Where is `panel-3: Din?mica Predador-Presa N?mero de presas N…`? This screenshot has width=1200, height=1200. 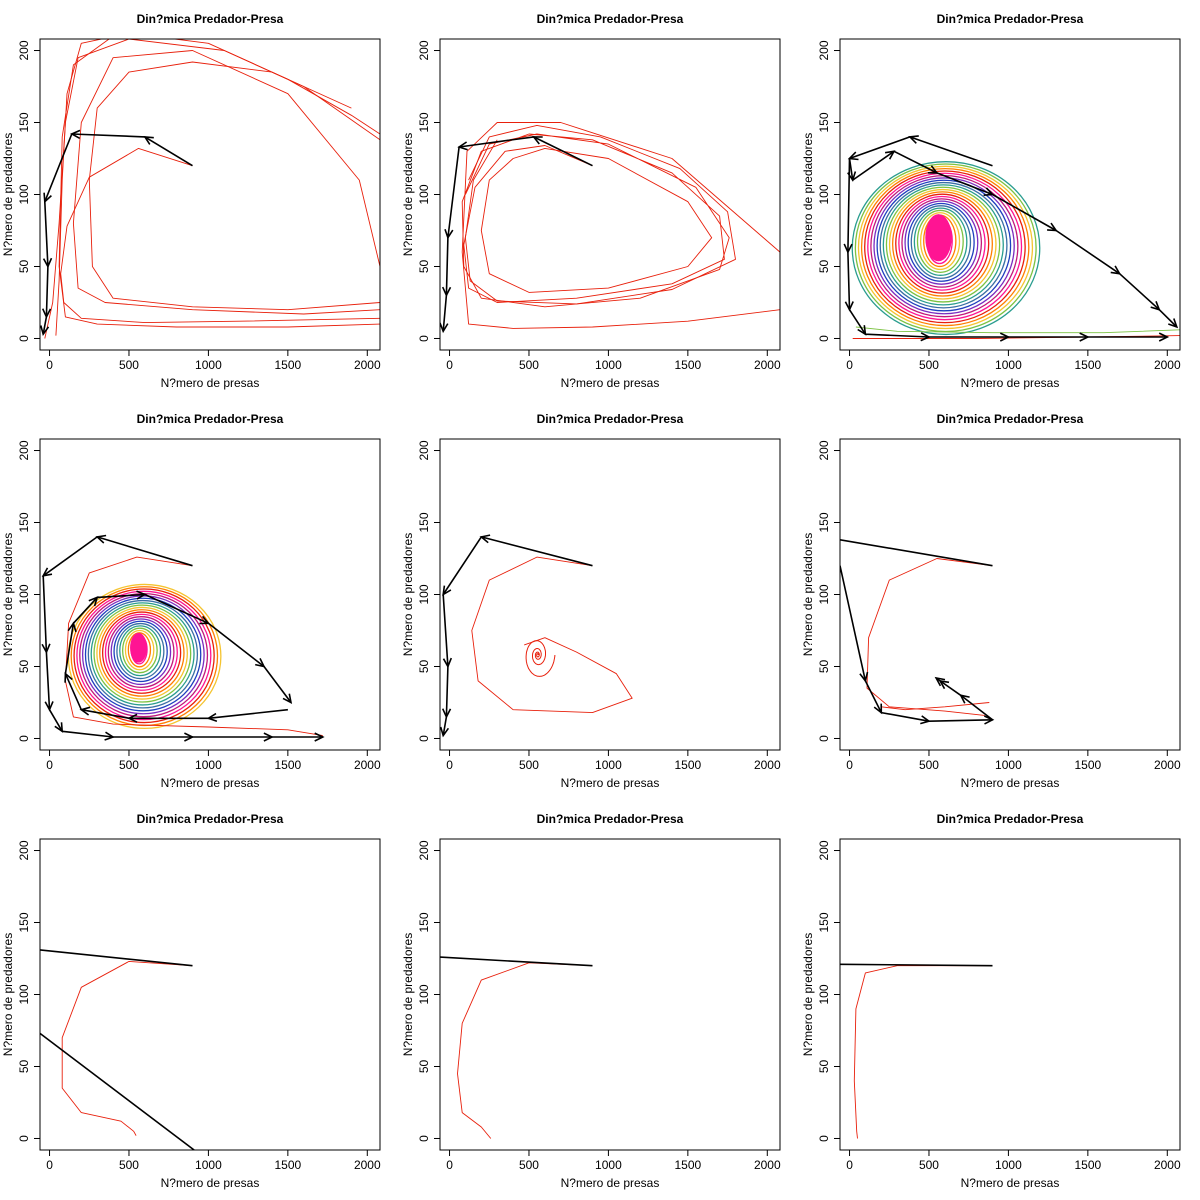 panel-3: Din?mica Predador-Presa N?mero de presas N… is located at coordinates (991, 201).